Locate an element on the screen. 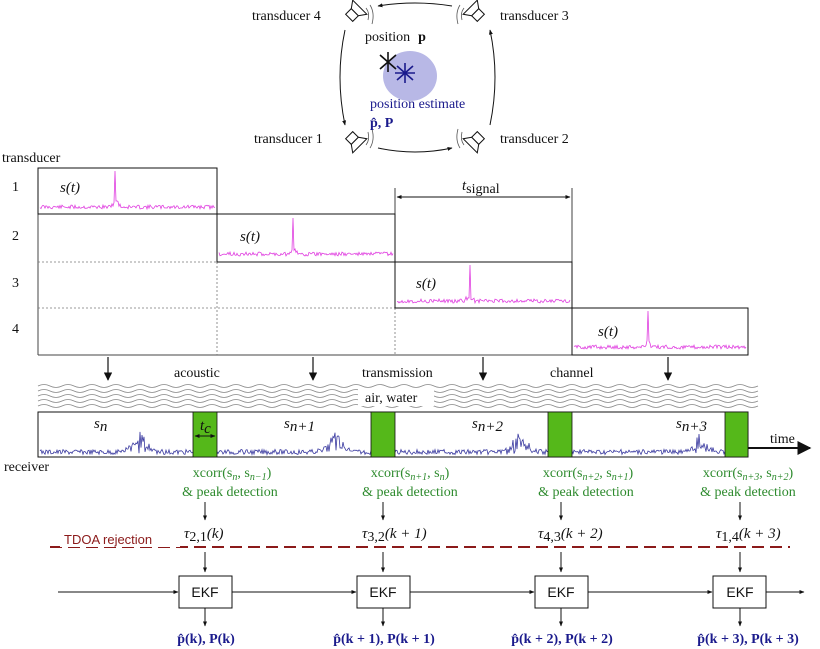 The image size is (820, 649). signal-label-2: s(t) is located at coordinates (250, 237).